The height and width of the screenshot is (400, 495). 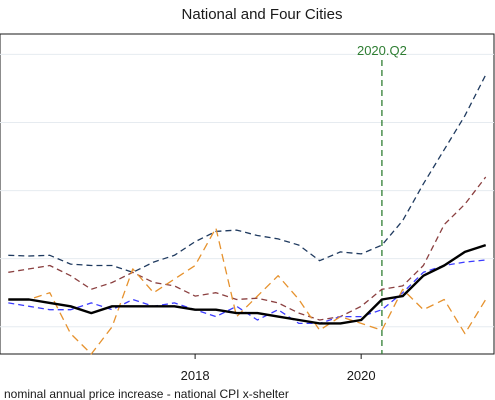 I want to click on x-tick-label-1: 2020, so click(x=361, y=375).